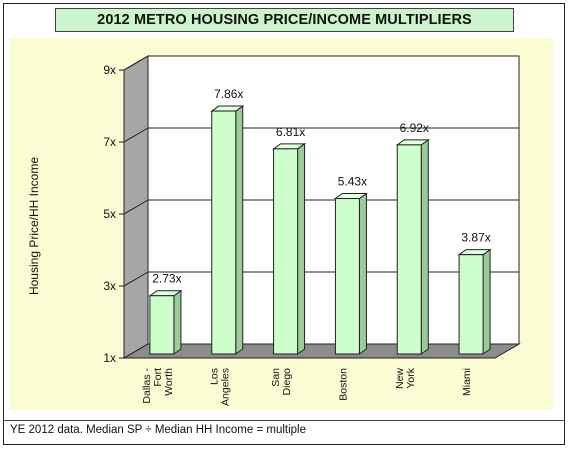 The width and height of the screenshot is (570, 453). I want to click on x-tick-label: York, so click(411, 377).